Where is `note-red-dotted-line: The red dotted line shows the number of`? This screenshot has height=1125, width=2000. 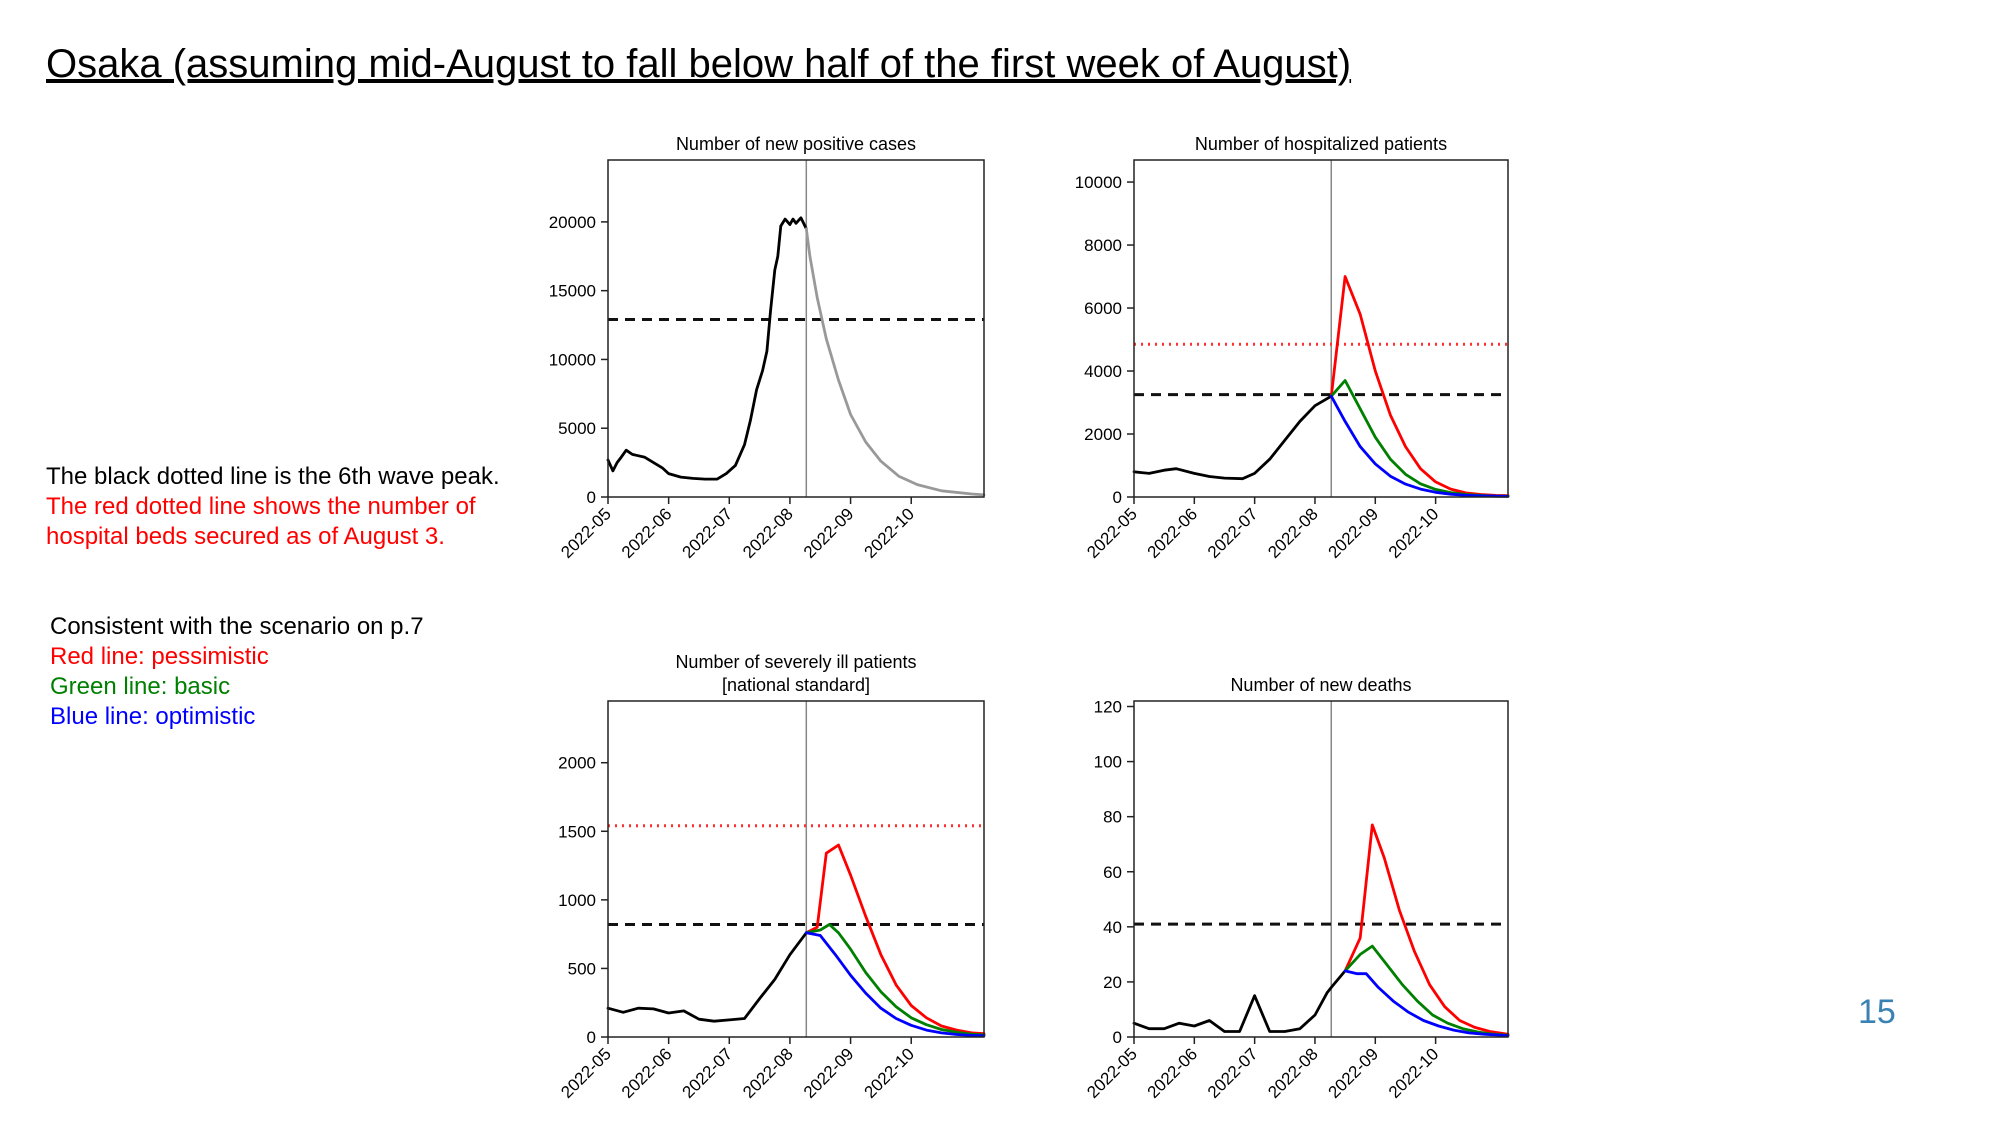 note-red-dotted-line: The red dotted line shows the number of is located at coordinates (261, 506).